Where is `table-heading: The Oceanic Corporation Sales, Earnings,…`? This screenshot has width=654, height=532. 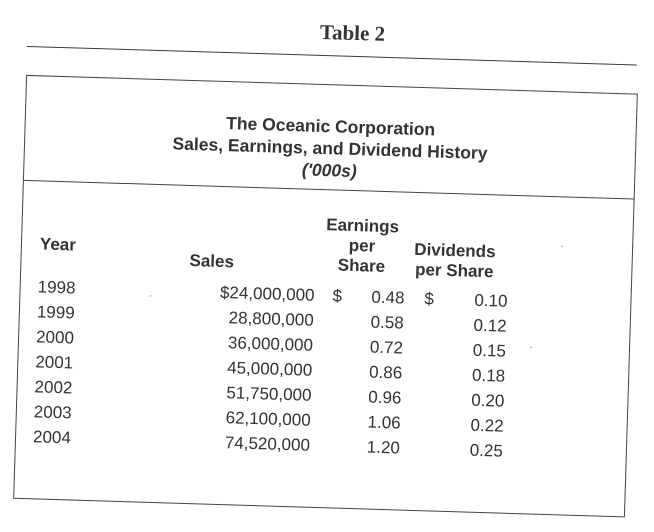 table-heading: The Oceanic Corporation Sales, Earnings,… is located at coordinates (330, 148).